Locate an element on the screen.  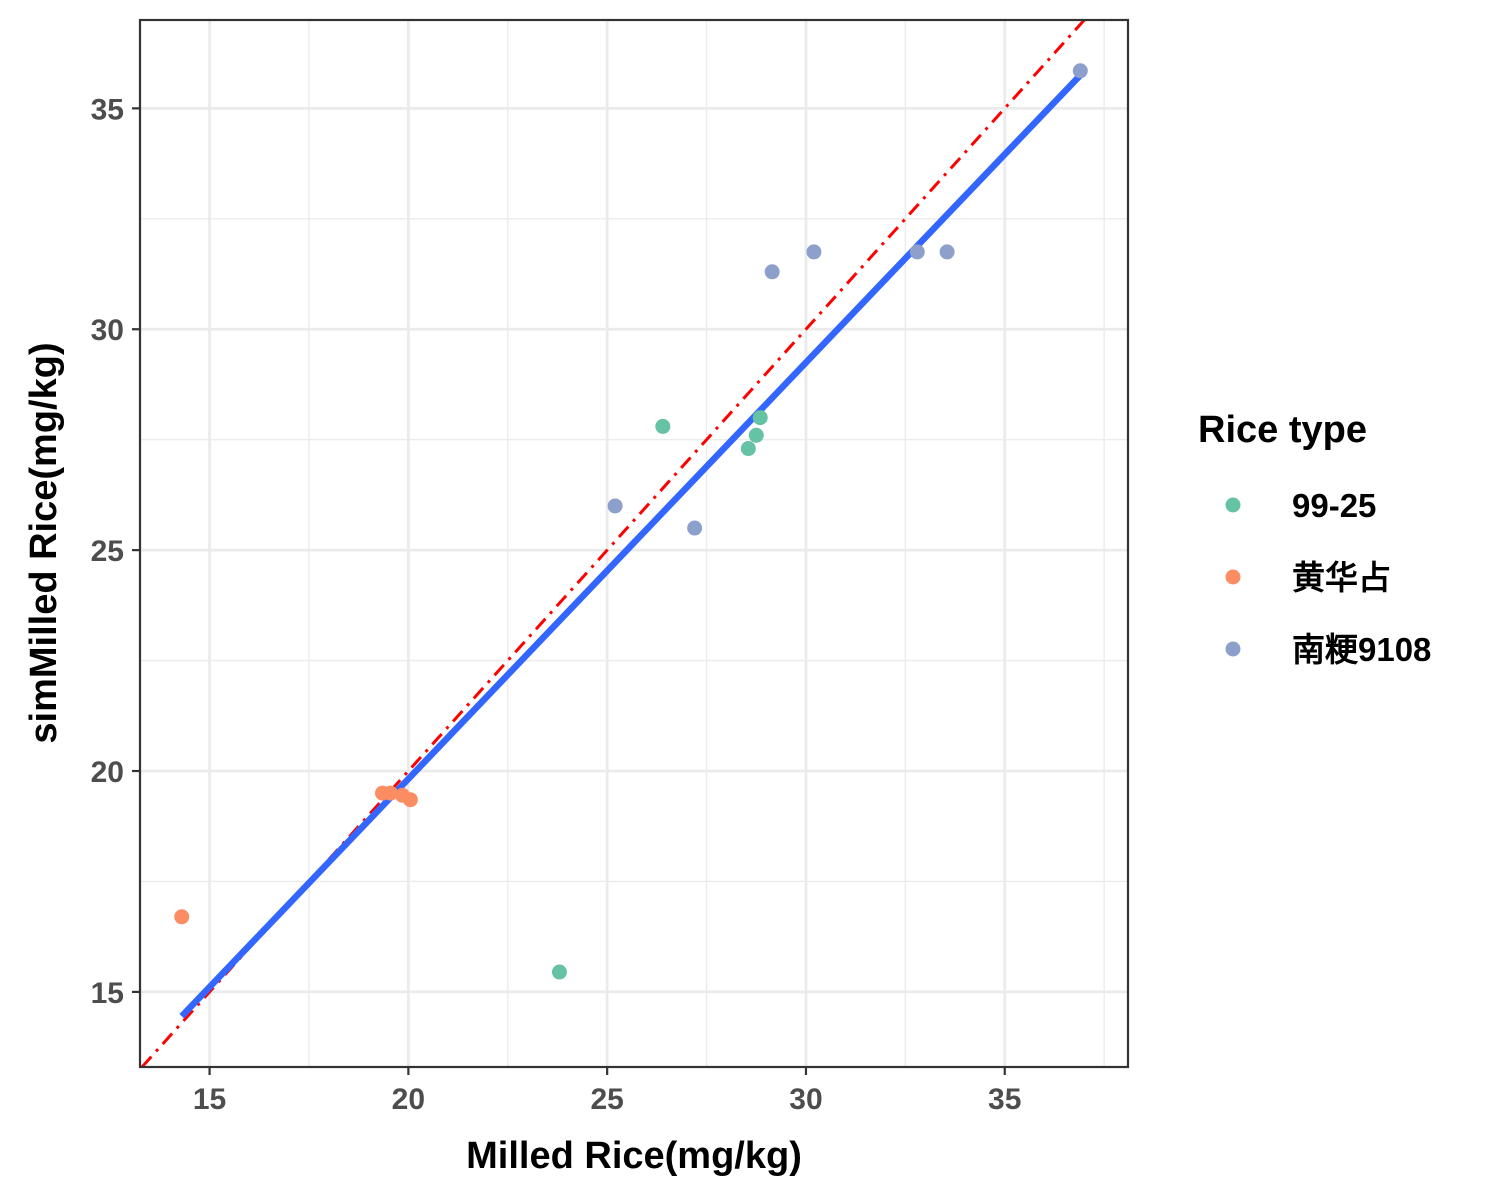
y-tick-label: 20 is located at coordinates (107, 772).